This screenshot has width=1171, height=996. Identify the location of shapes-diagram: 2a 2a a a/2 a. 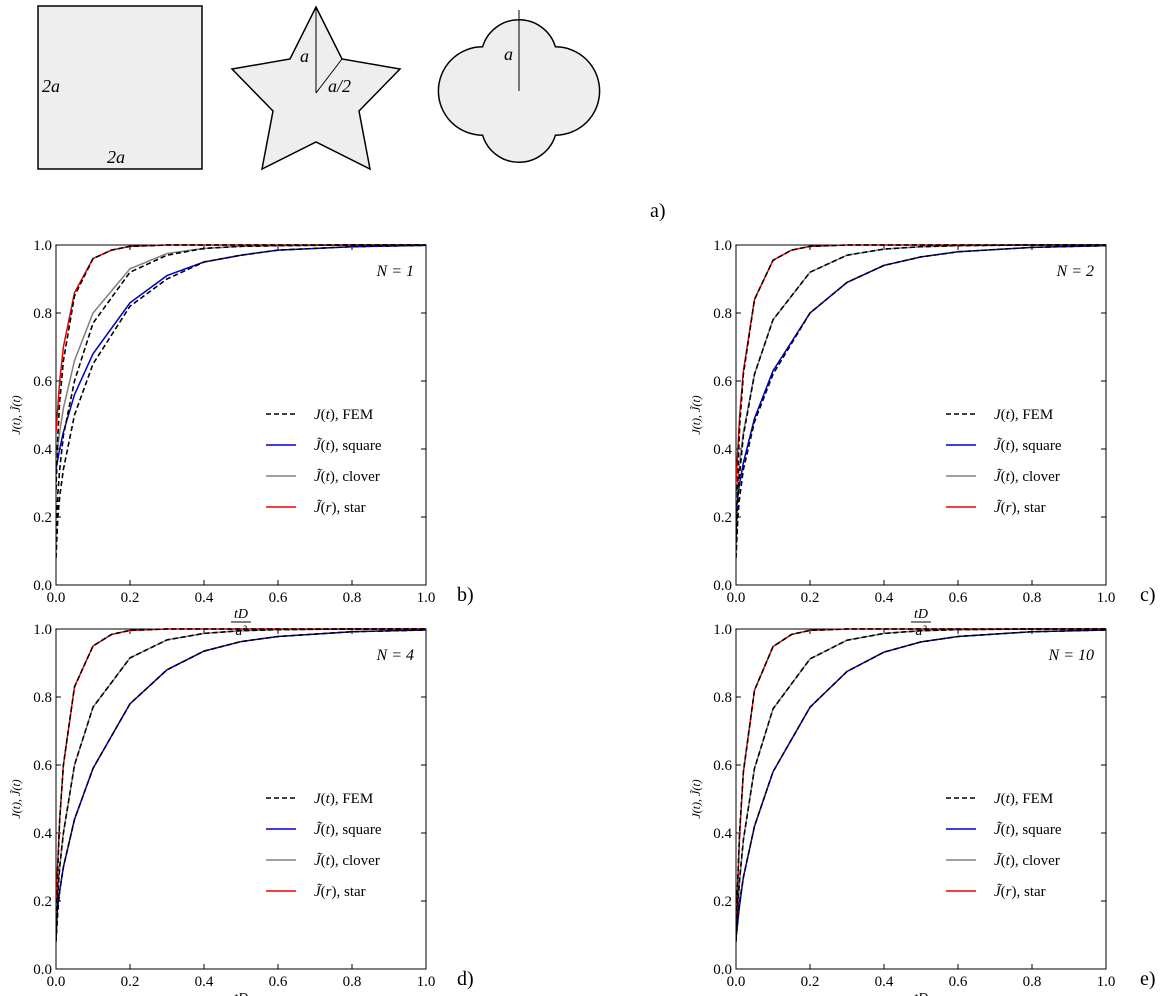
(319, 88).